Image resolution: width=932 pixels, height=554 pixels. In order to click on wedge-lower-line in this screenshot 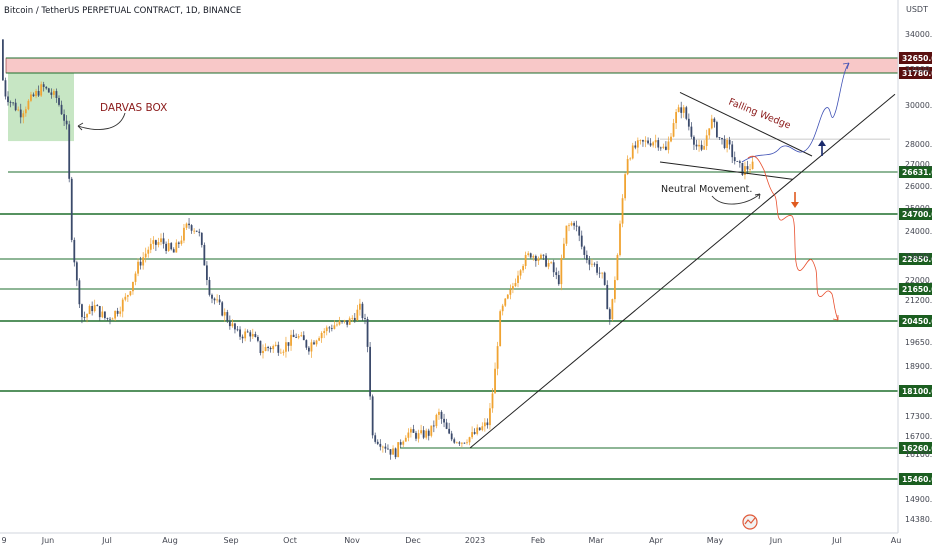, I will do `click(726, 170)`.